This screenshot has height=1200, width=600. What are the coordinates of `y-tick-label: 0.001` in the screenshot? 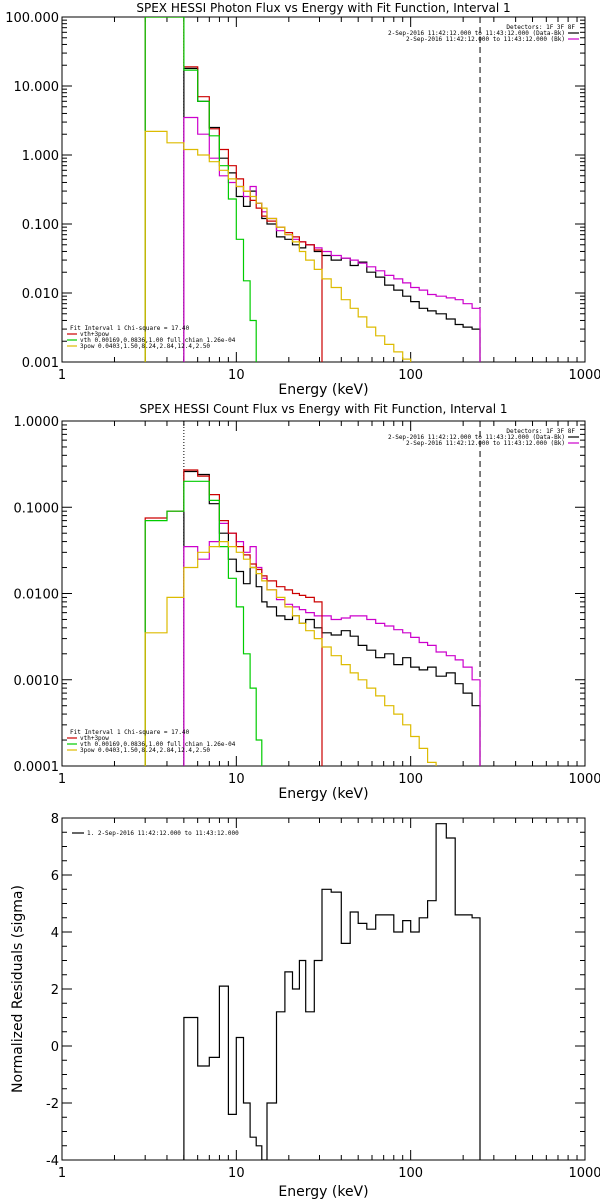 It's located at (40, 363).